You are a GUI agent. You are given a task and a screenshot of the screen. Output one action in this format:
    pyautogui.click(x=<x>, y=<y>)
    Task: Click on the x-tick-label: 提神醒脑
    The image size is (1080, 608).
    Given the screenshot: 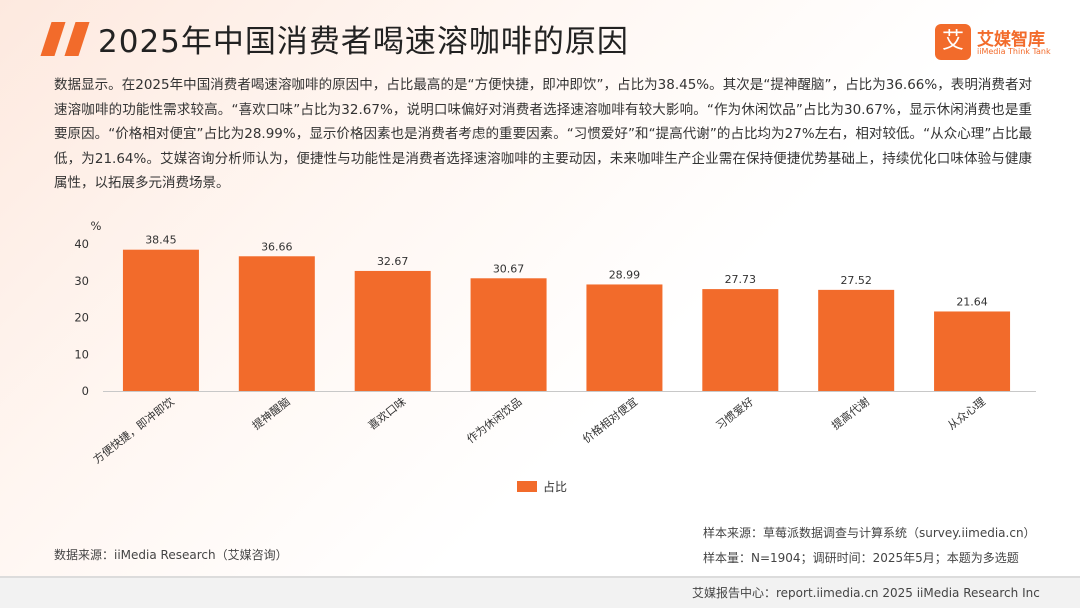 What is the action you would take?
    pyautogui.click(x=270, y=413)
    